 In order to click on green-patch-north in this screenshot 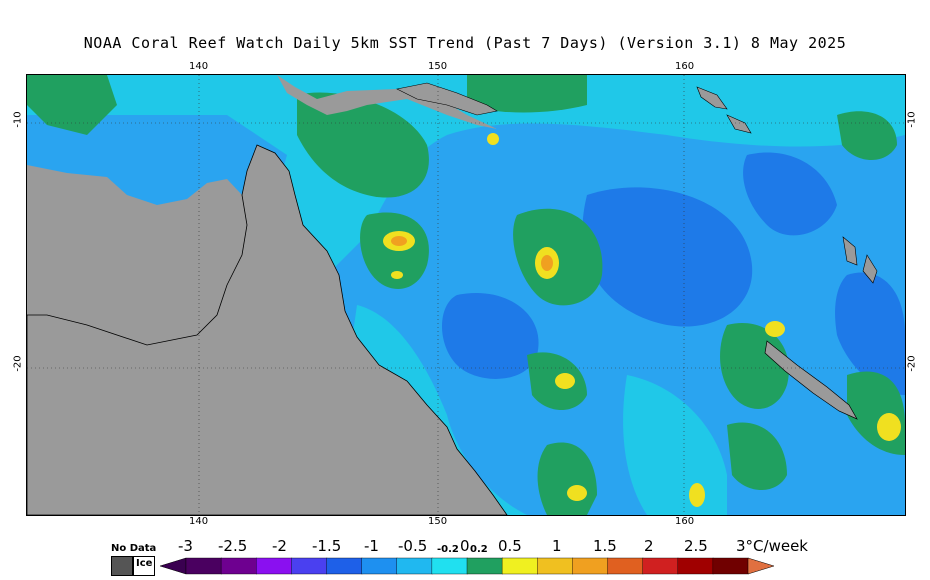, I will do `click(363, 145)`.